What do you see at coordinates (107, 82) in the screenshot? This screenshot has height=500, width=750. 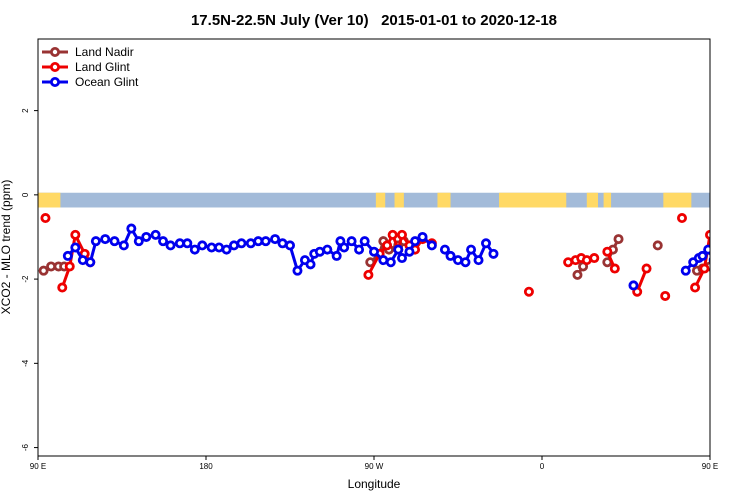 I see `legend-label-2: Ocean Glint` at bounding box center [107, 82].